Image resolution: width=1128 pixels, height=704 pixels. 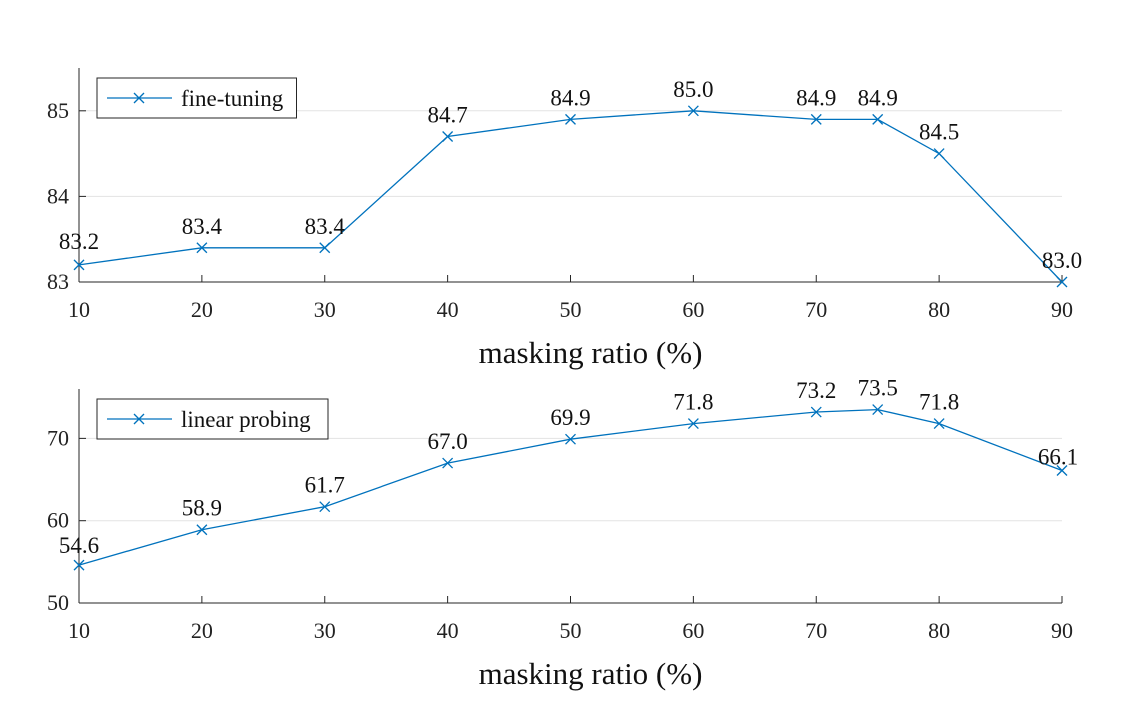 What do you see at coordinates (448, 114) in the screenshot?
I see `data-label: 84.7` at bounding box center [448, 114].